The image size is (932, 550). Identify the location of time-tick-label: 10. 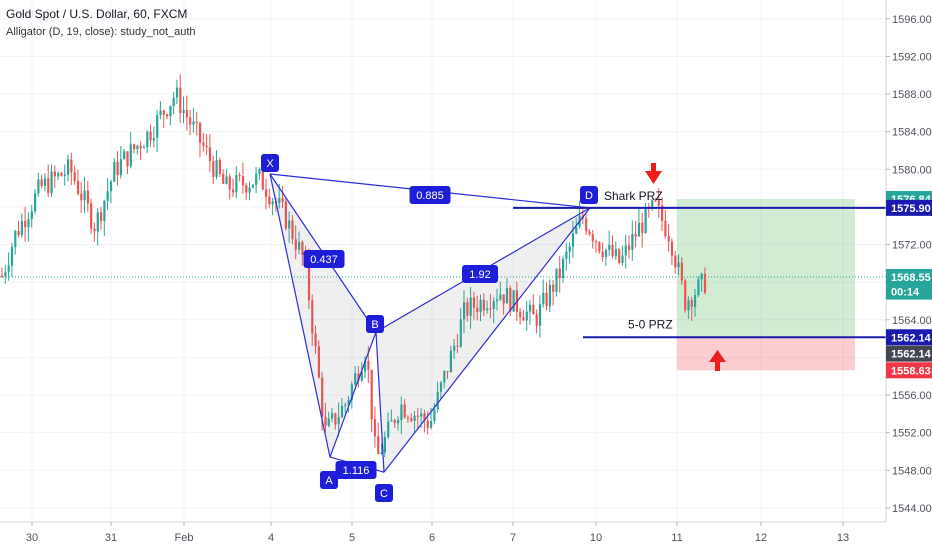
(596, 538).